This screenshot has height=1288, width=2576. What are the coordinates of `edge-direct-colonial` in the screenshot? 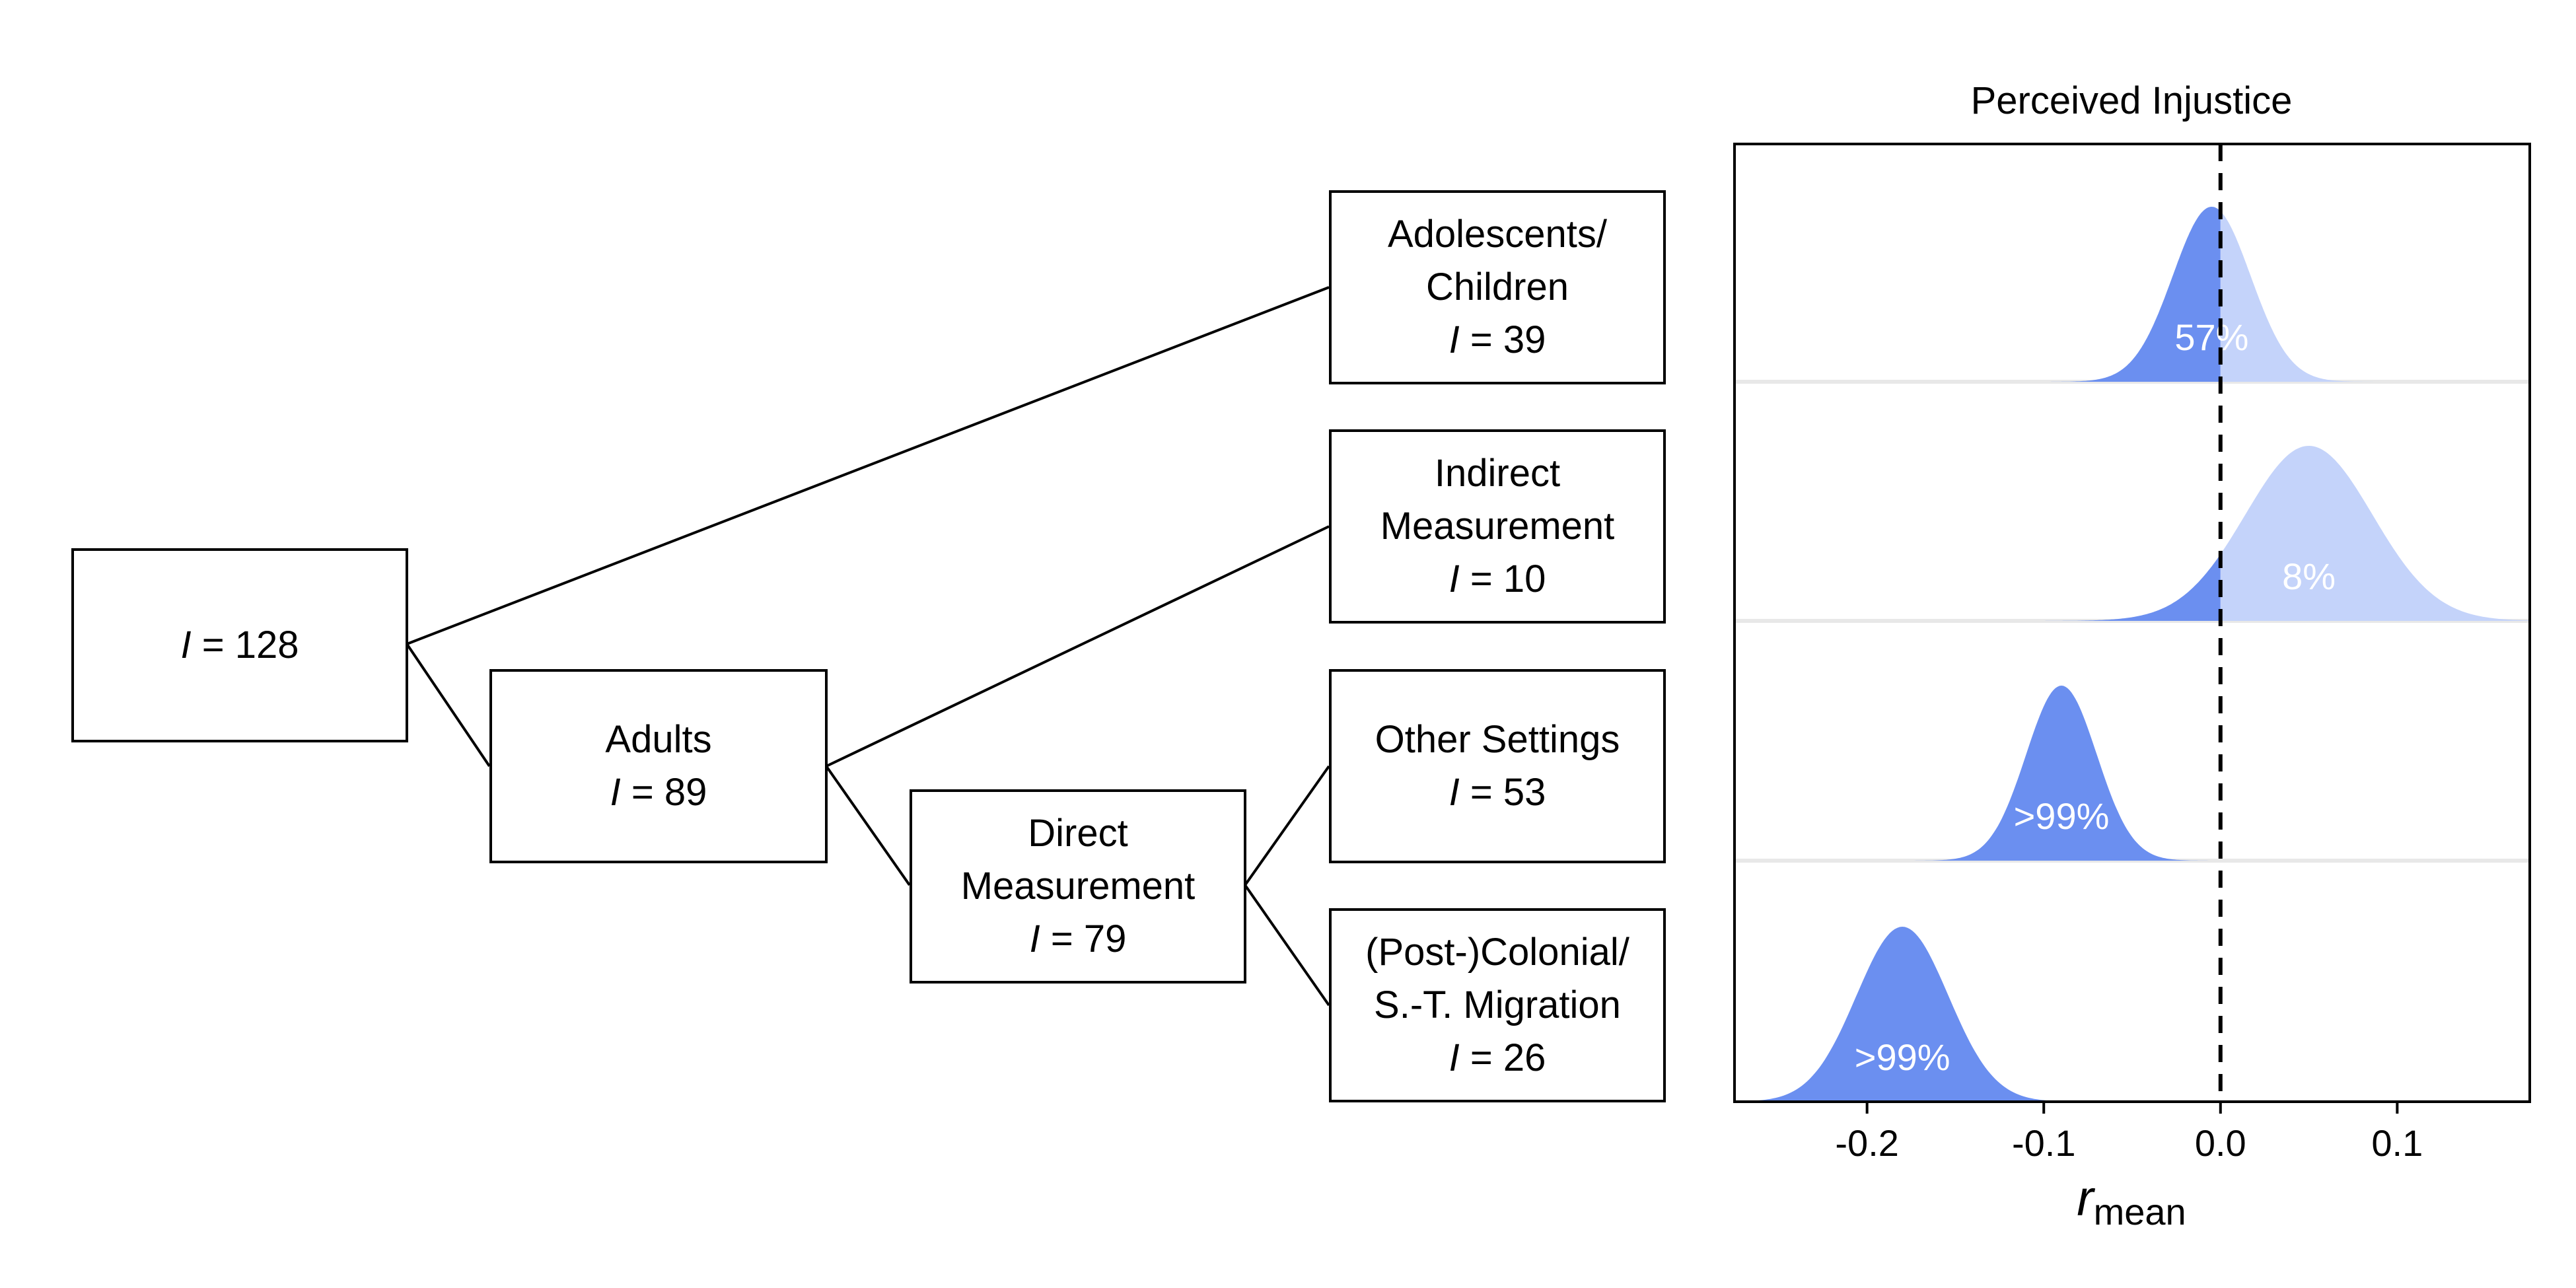 It's located at (1287, 945).